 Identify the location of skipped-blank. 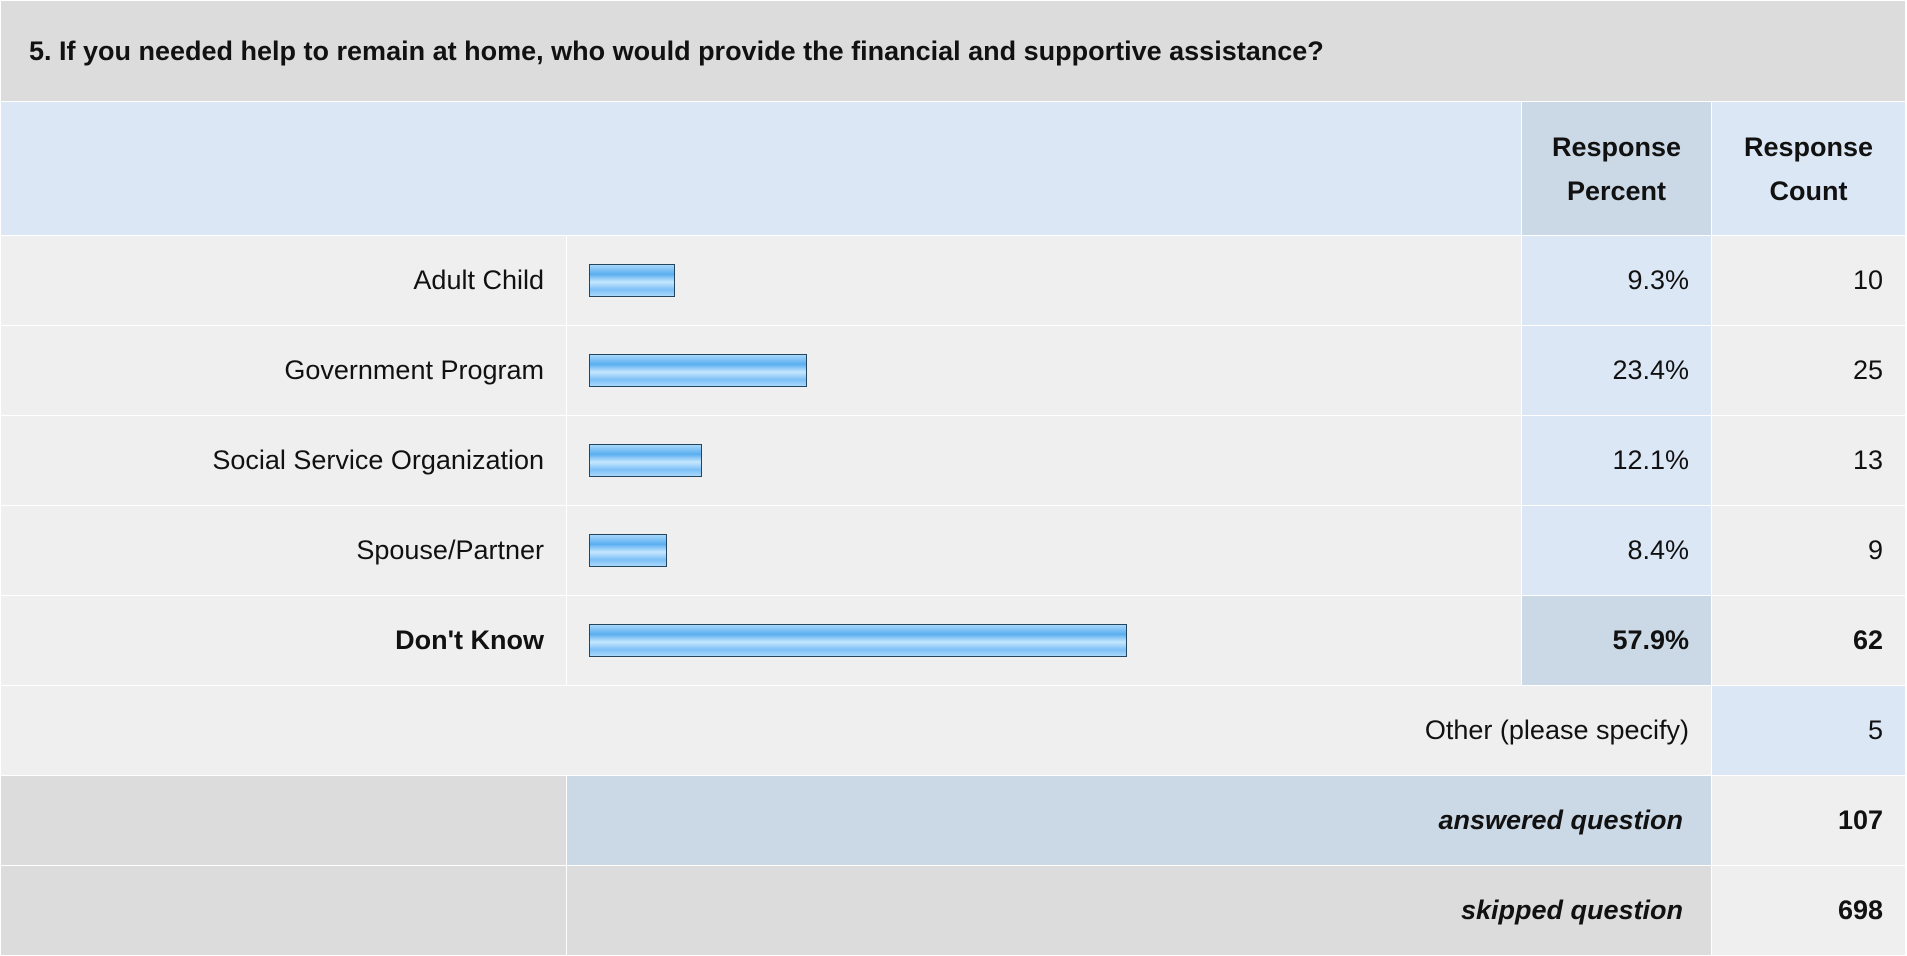
(283, 910).